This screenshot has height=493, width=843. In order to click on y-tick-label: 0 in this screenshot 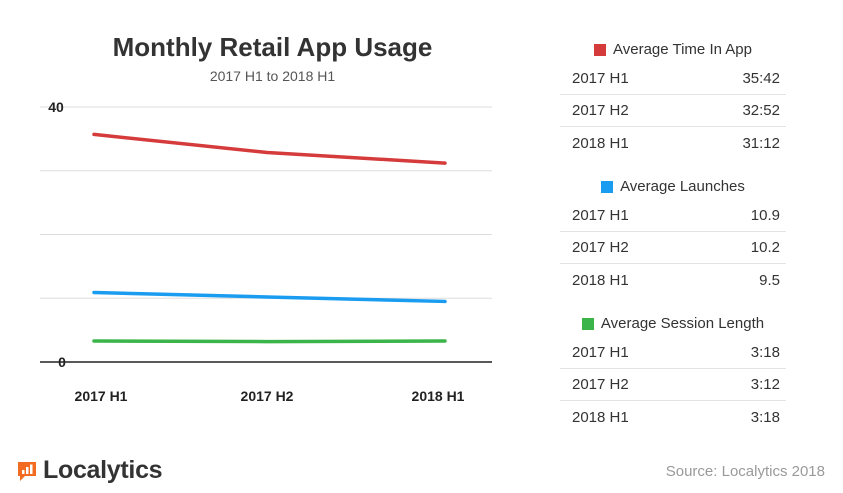, I will do `click(62, 362)`.